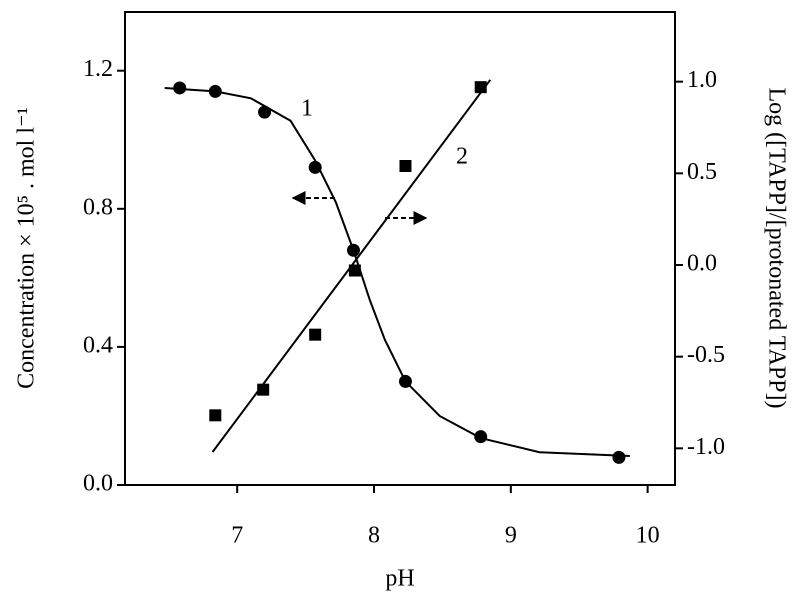 The width and height of the screenshot is (800, 600). What do you see at coordinates (706, 355) in the screenshot?
I see `y2-tick-label: -0.5` at bounding box center [706, 355].